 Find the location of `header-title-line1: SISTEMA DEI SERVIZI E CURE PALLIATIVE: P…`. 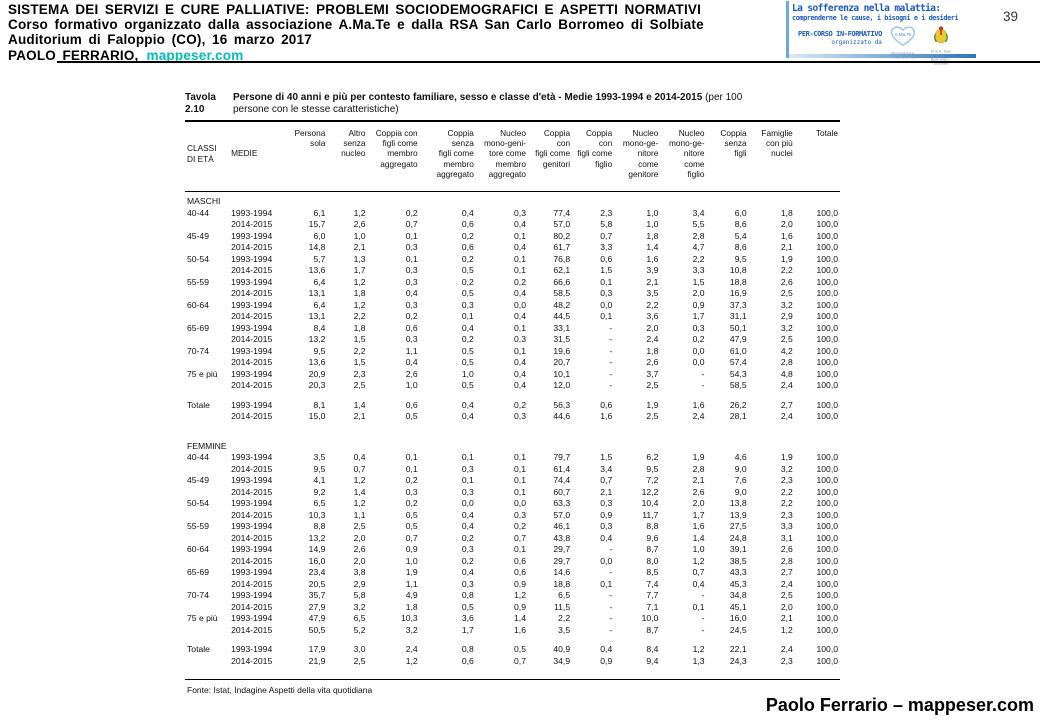

header-title-line1: SISTEMA DEI SERVIZI E CURE PALLIATIVE: P… is located at coordinates (355, 9).